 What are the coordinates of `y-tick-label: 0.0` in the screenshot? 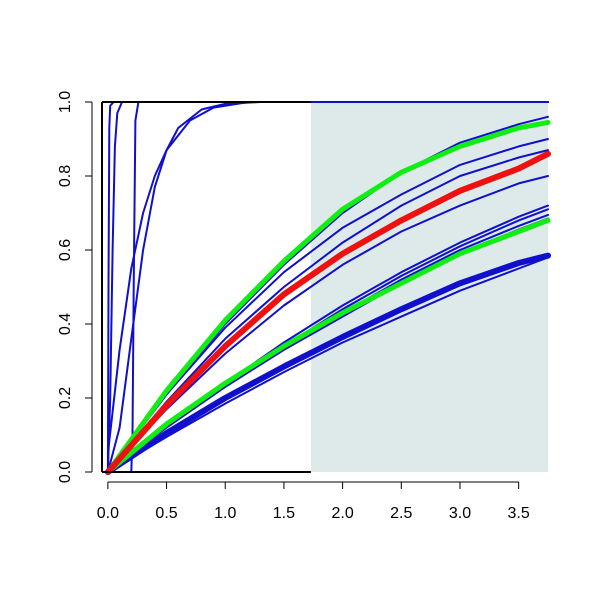 It's located at (65, 472).